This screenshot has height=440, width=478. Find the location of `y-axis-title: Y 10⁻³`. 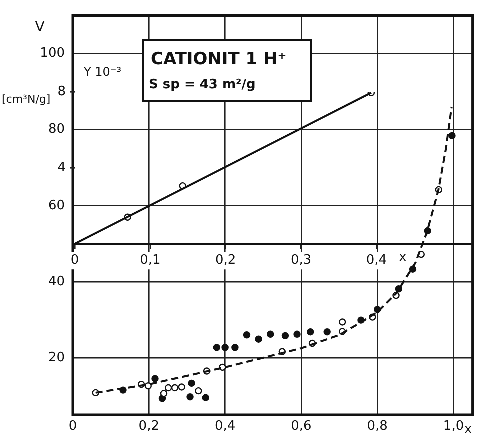

y-axis-title: Y 10⁻³ is located at coordinates (102, 72).